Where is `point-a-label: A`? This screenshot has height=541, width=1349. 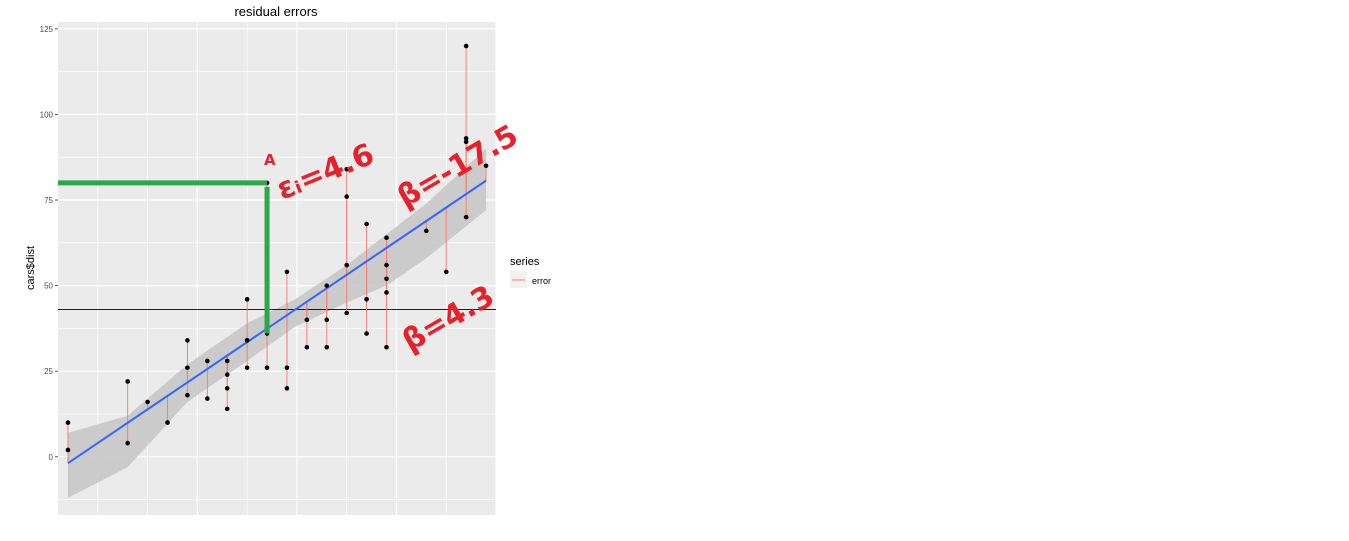
point-a-label: A is located at coordinates (270, 160).